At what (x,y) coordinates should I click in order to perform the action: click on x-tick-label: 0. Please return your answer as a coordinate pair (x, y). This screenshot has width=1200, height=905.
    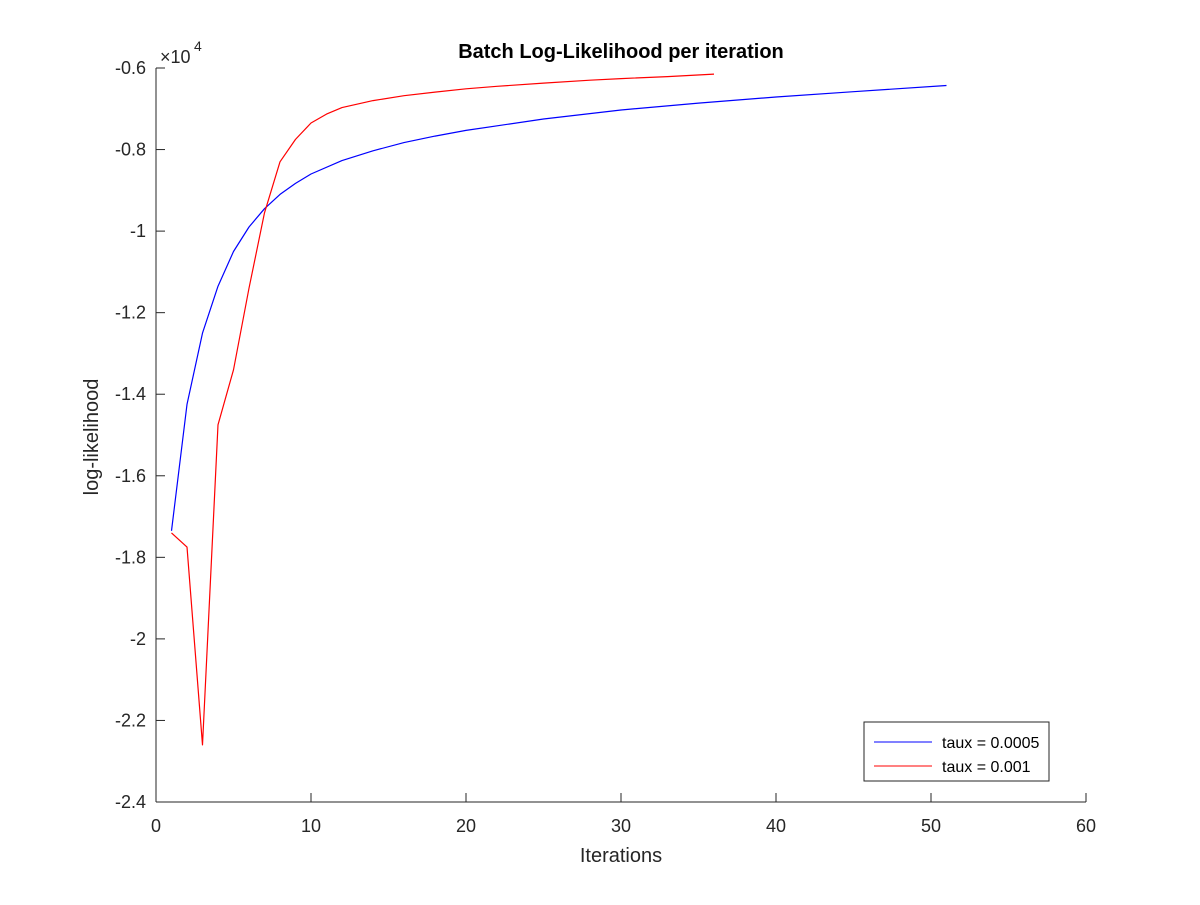
    Looking at the image, I should click on (156, 826).